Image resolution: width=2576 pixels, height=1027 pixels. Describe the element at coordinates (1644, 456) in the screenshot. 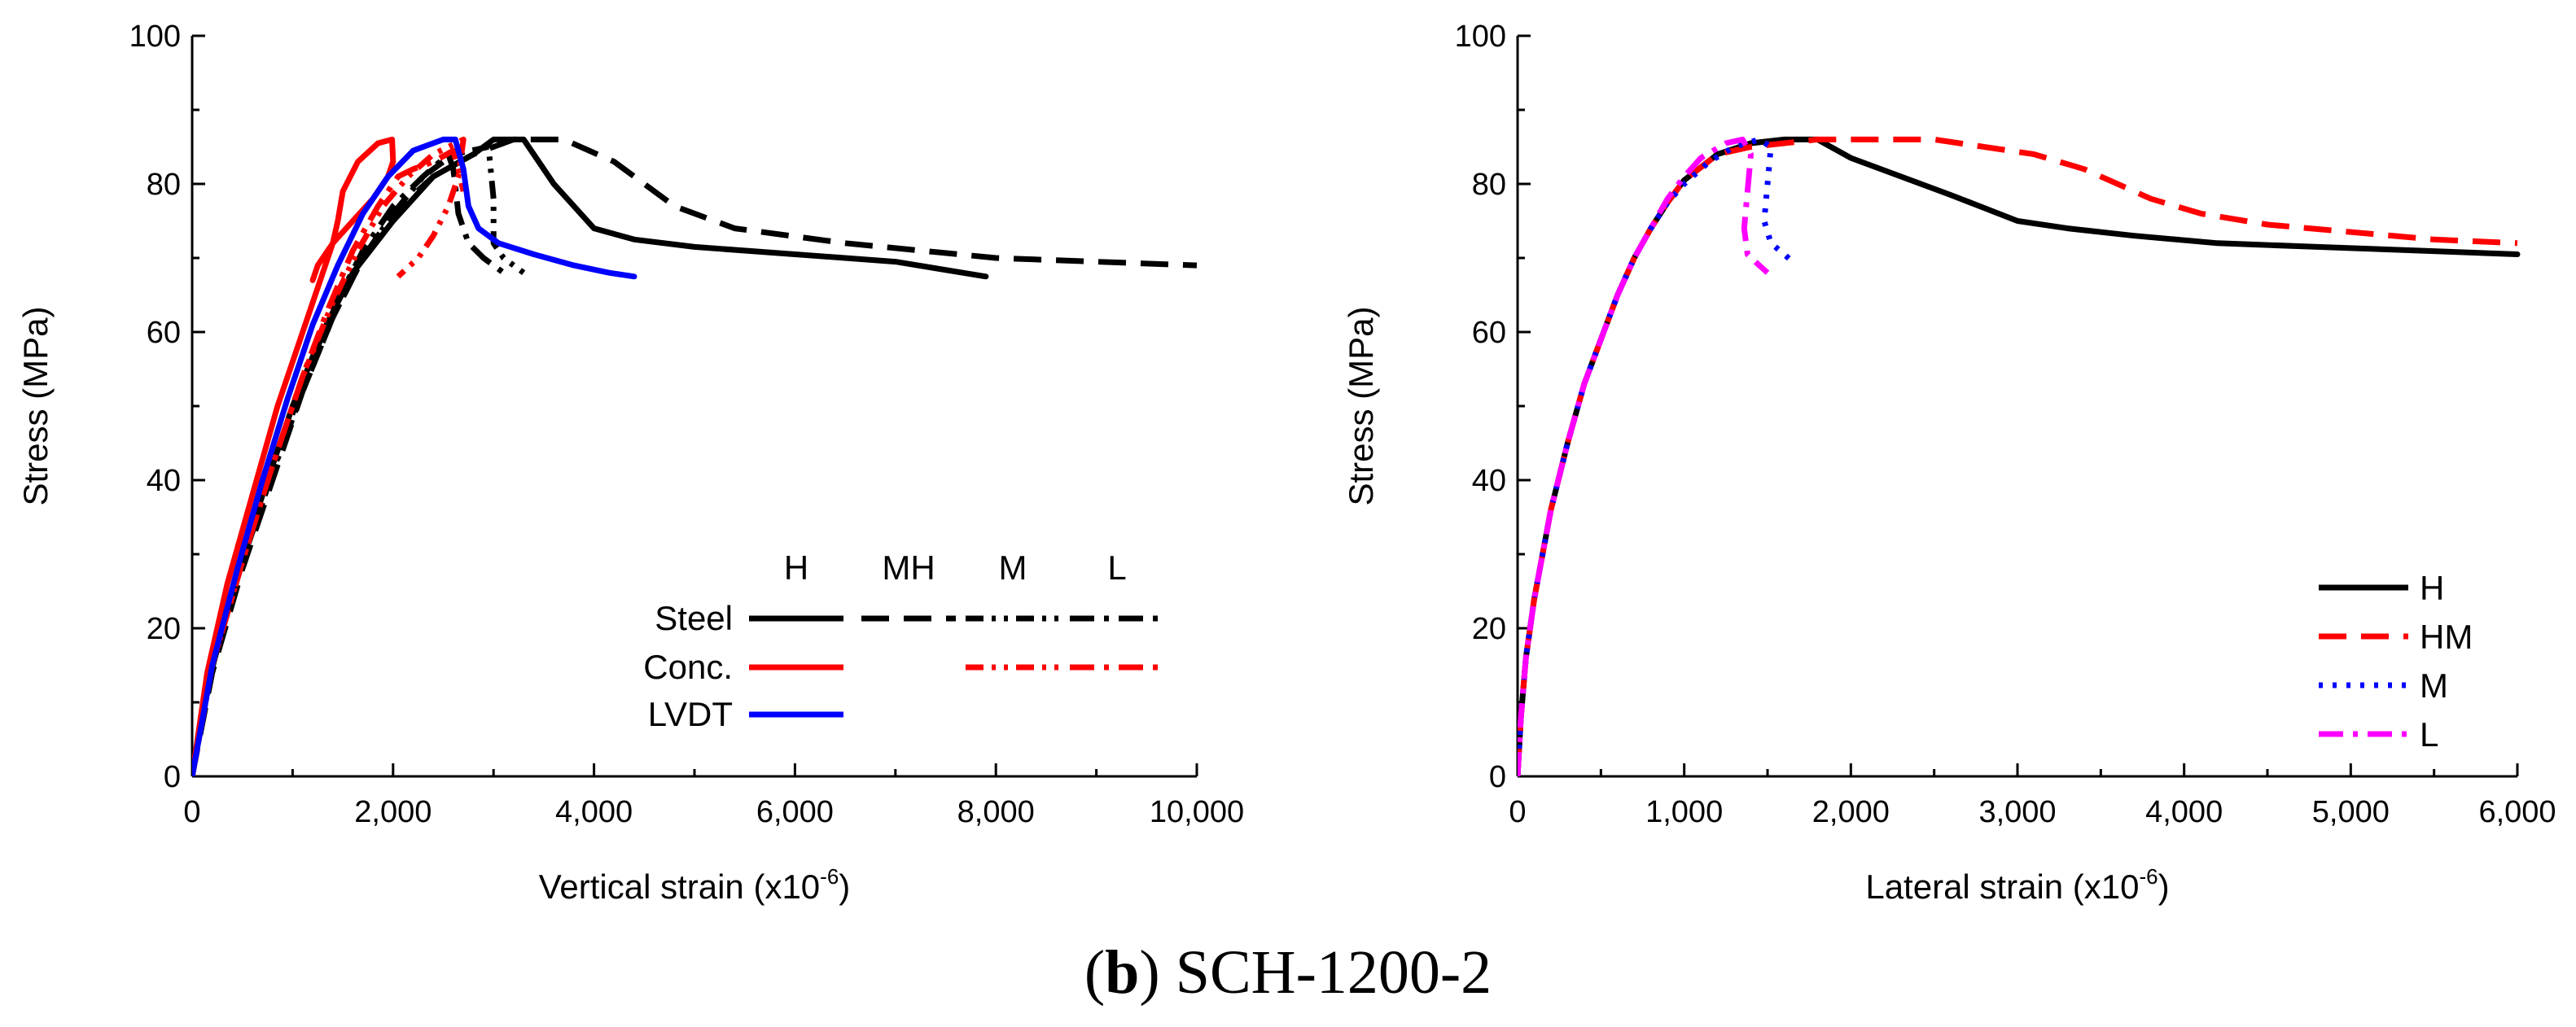

I see `series-line-l` at that location.